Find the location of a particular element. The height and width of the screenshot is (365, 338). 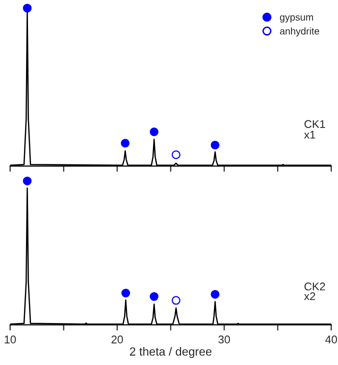

annotation: x2 is located at coordinates (310, 296).